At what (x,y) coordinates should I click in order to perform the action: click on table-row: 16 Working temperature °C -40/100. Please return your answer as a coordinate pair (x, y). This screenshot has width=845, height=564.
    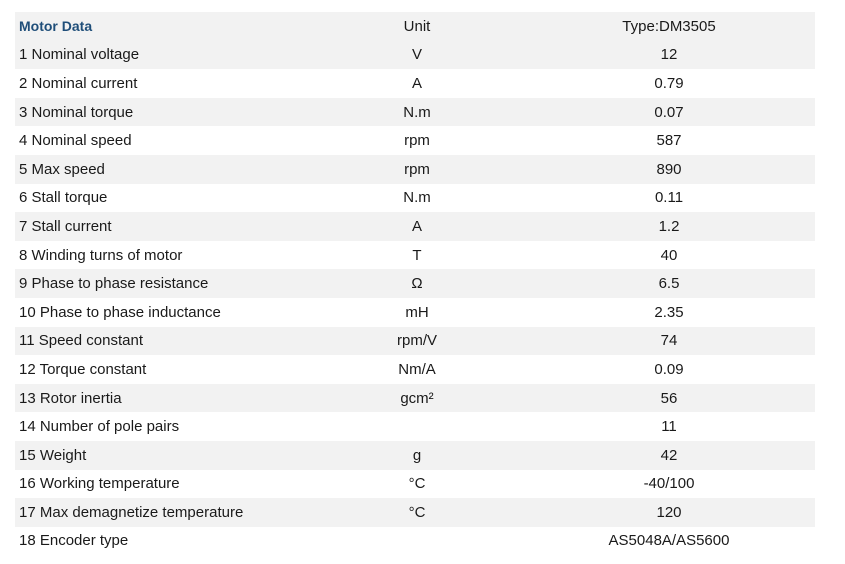
    Looking at the image, I should click on (415, 484).